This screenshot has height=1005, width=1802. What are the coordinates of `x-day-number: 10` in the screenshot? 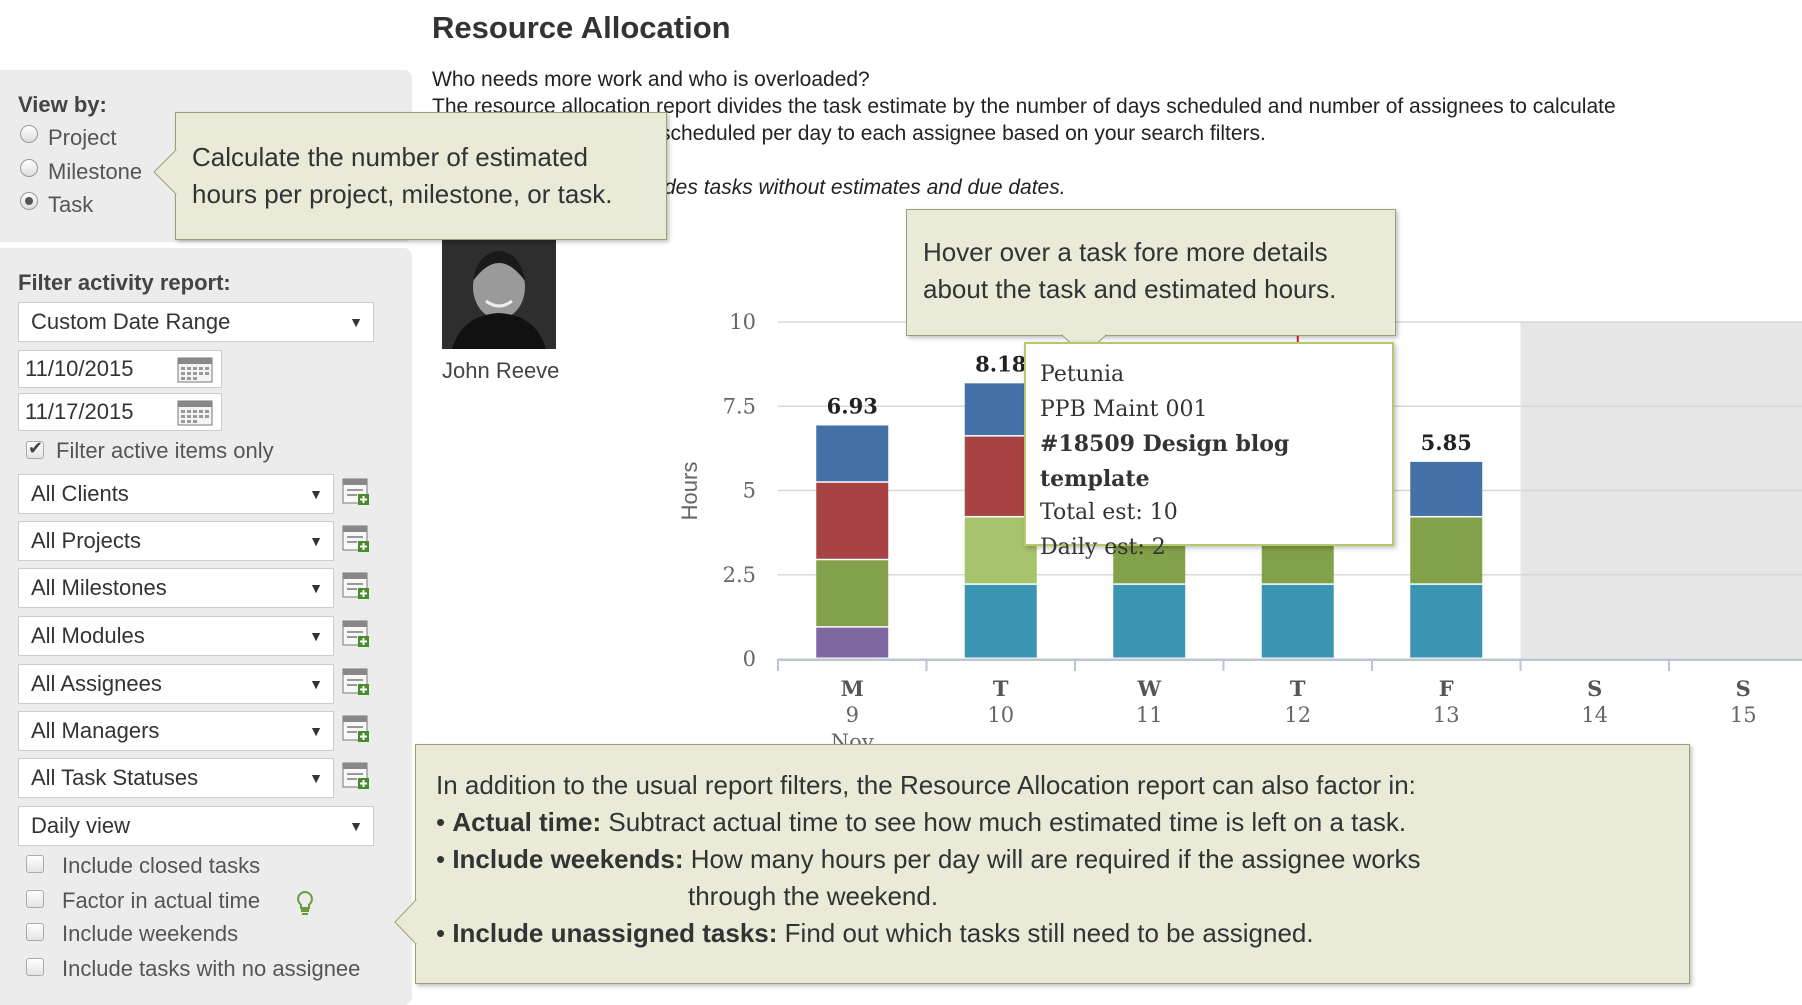 It's located at (1000, 715).